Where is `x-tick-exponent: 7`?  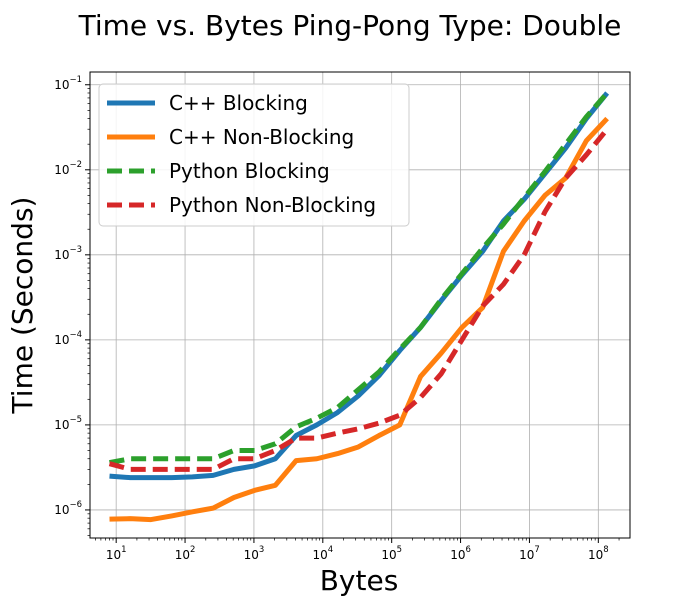 x-tick-exponent: 7 is located at coordinates (536, 550).